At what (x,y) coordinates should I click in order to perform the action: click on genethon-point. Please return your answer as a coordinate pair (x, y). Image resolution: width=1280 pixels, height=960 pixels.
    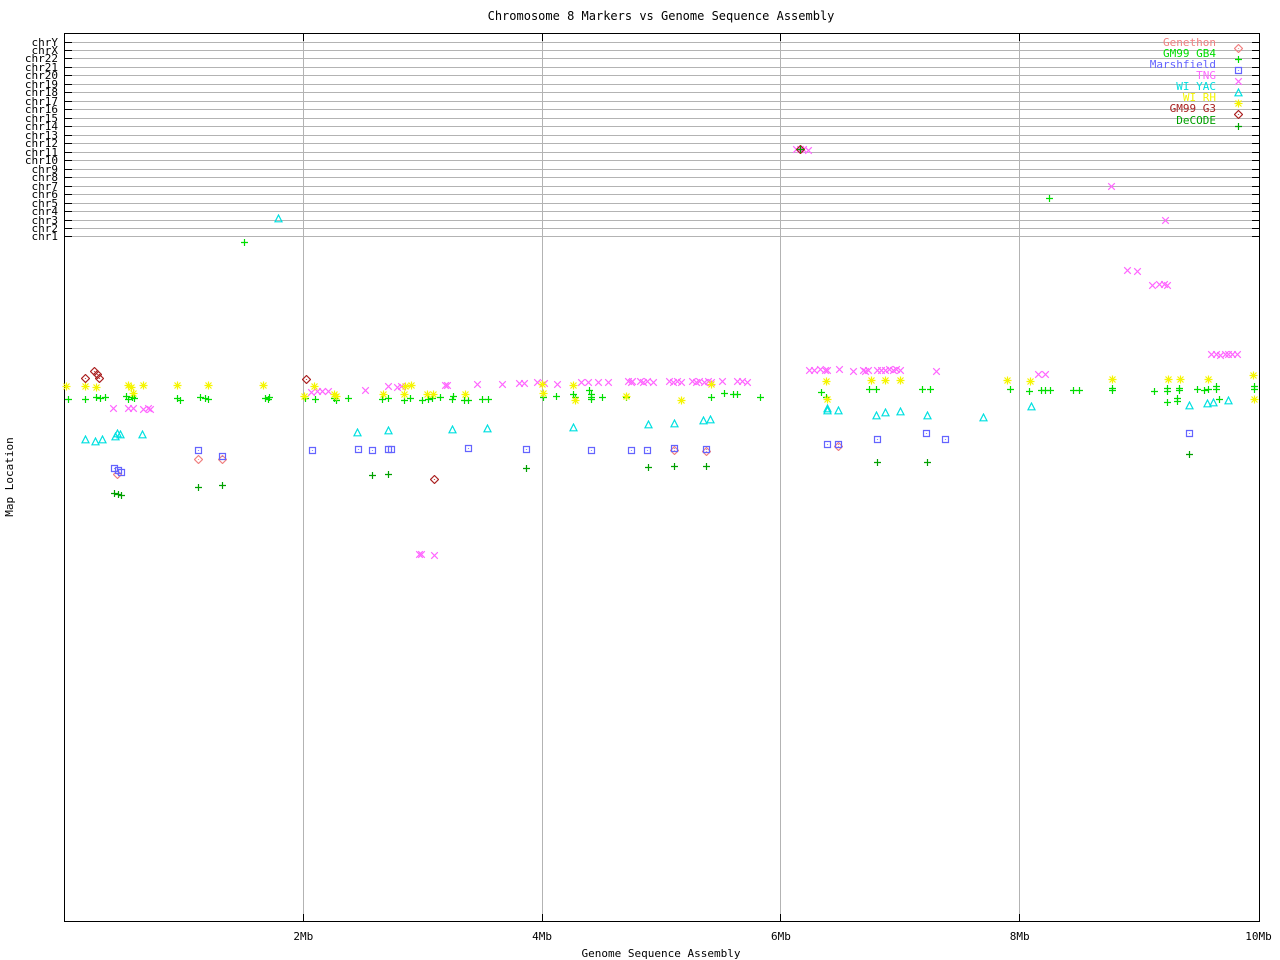
    Looking at the image, I should click on (198, 458).